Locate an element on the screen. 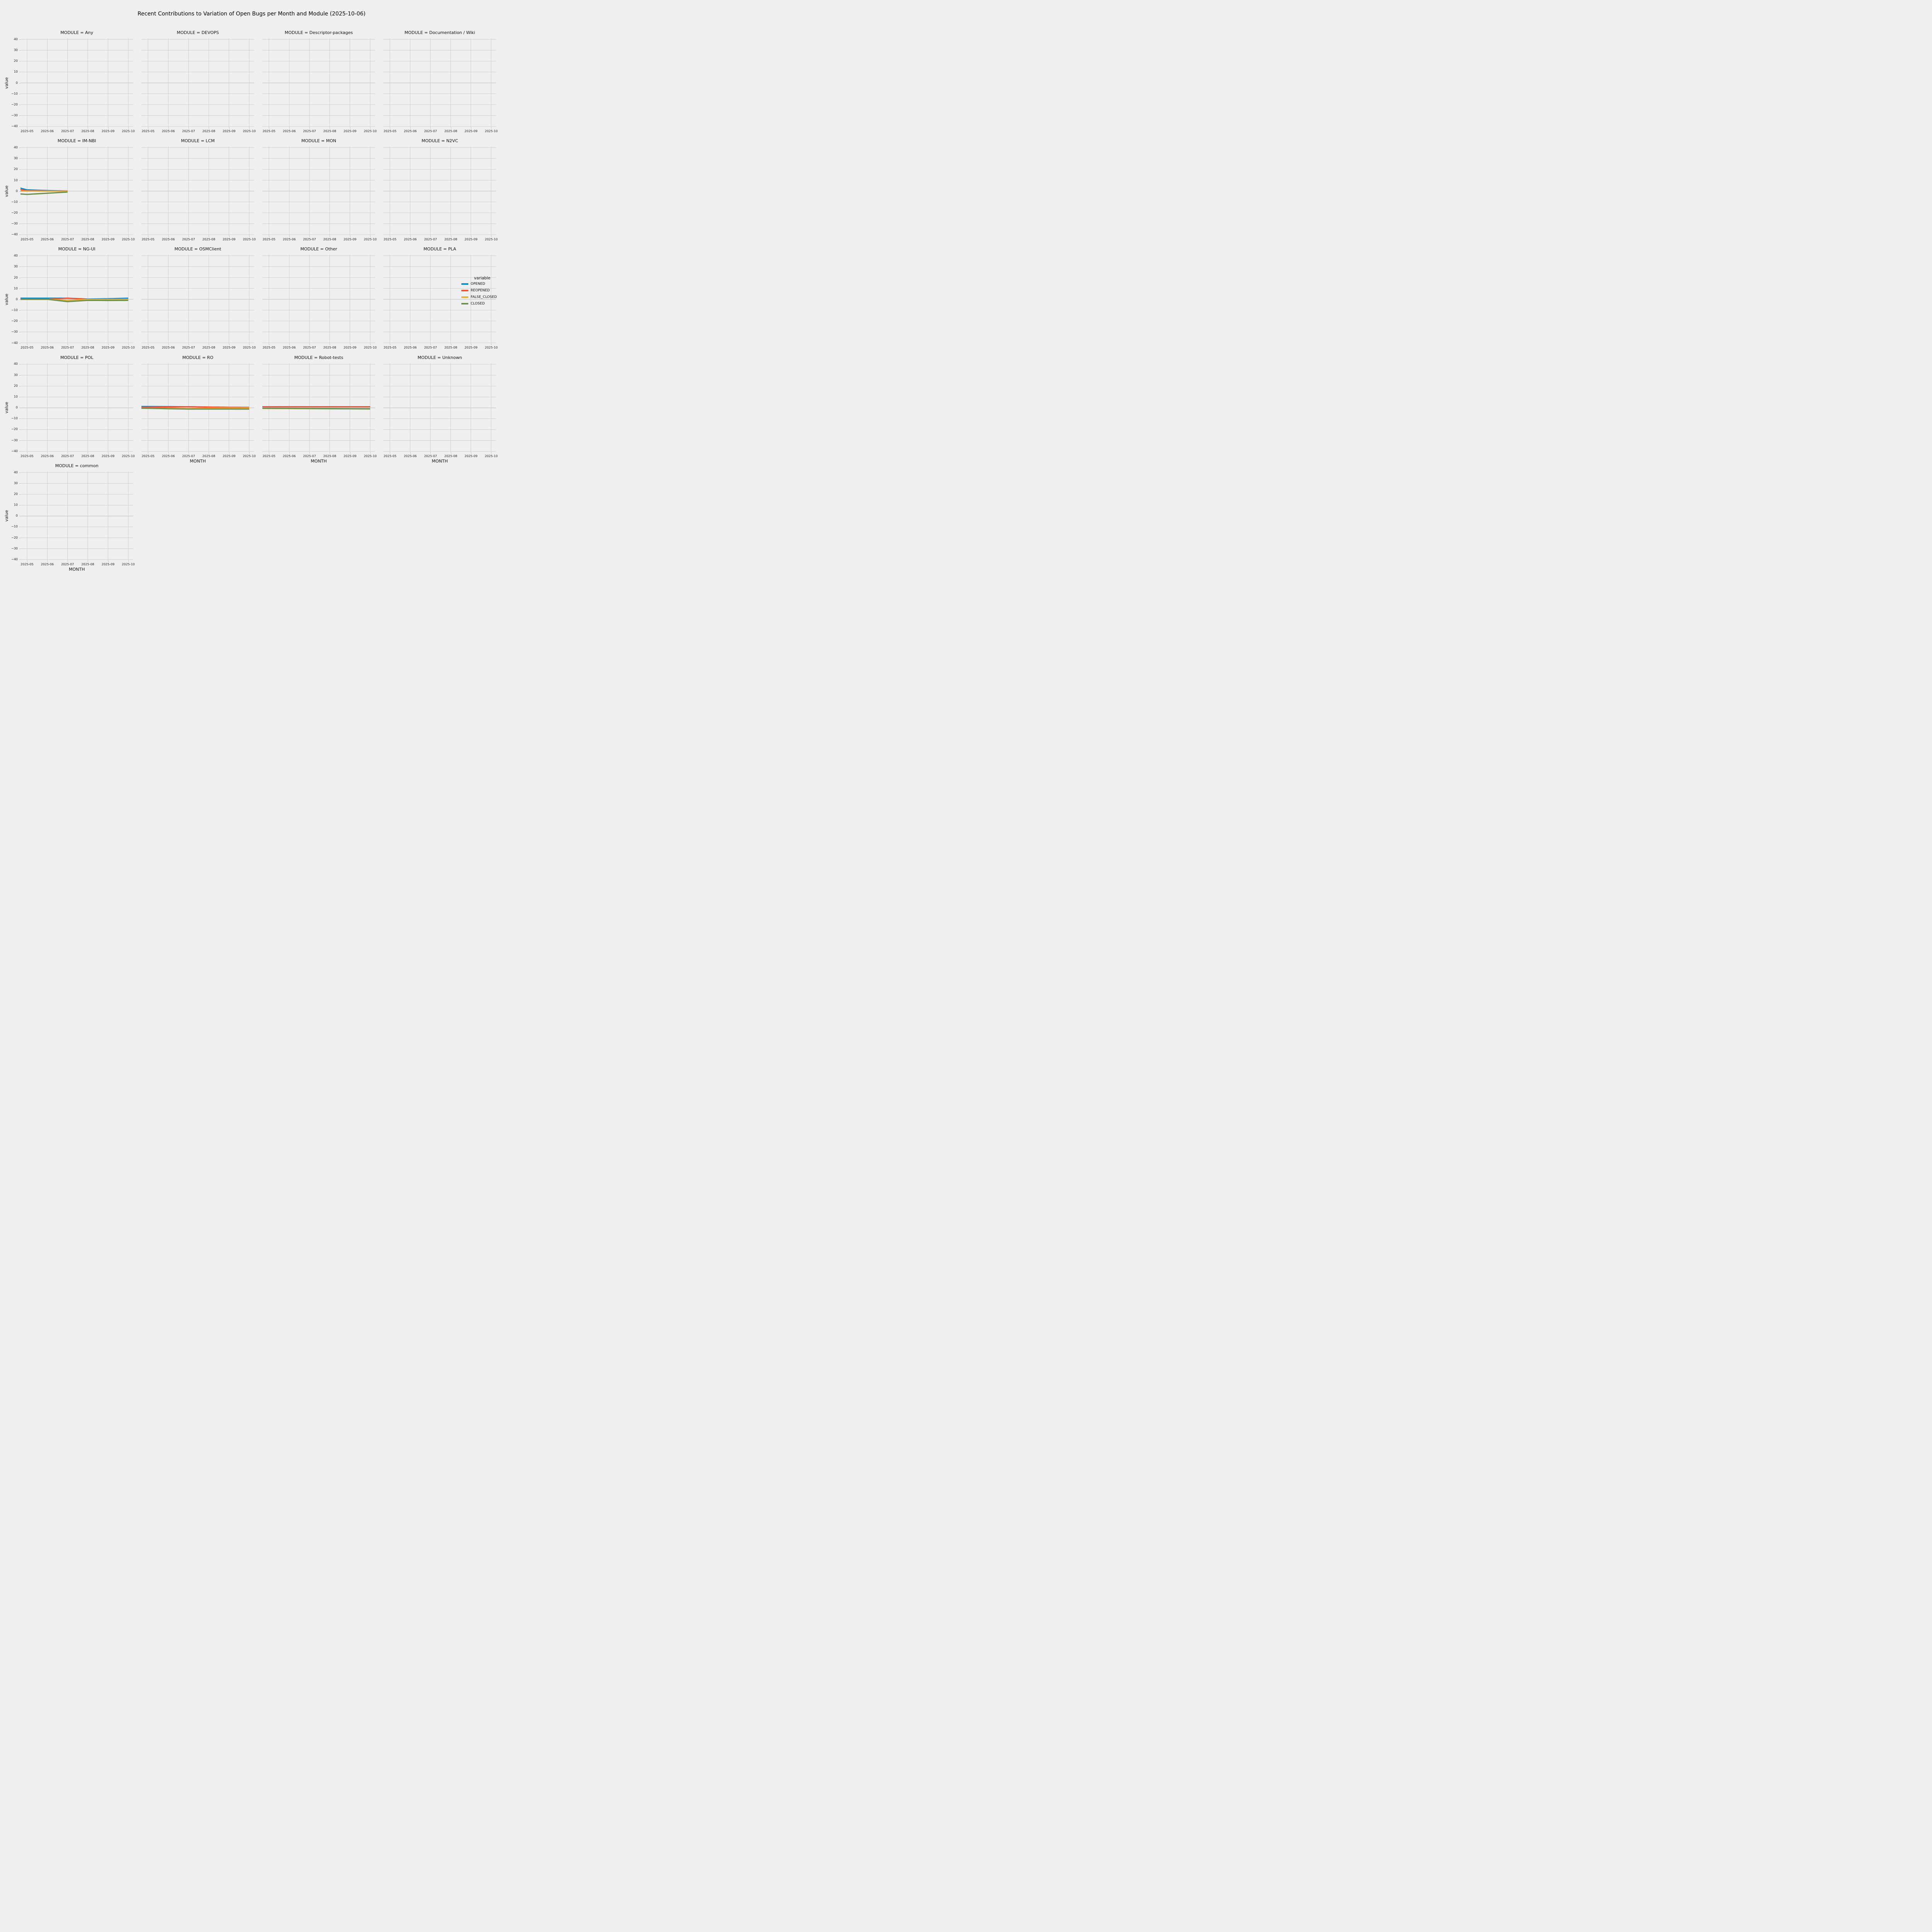  legend-entries: OPENED REOPENED FALSE_CLOSED CLOSED is located at coordinates (482, 294).